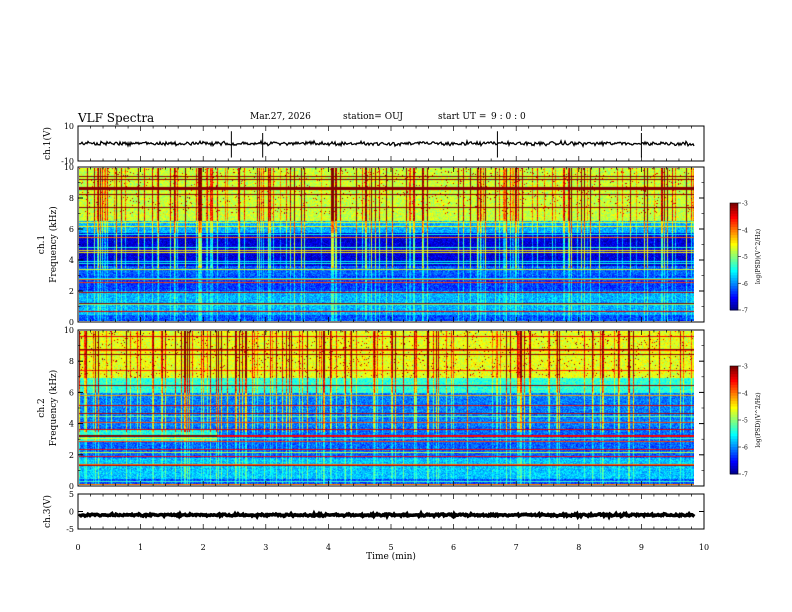  What do you see at coordinates (516, 547) in the screenshot?
I see `x-tick-label: 7` at bounding box center [516, 547].